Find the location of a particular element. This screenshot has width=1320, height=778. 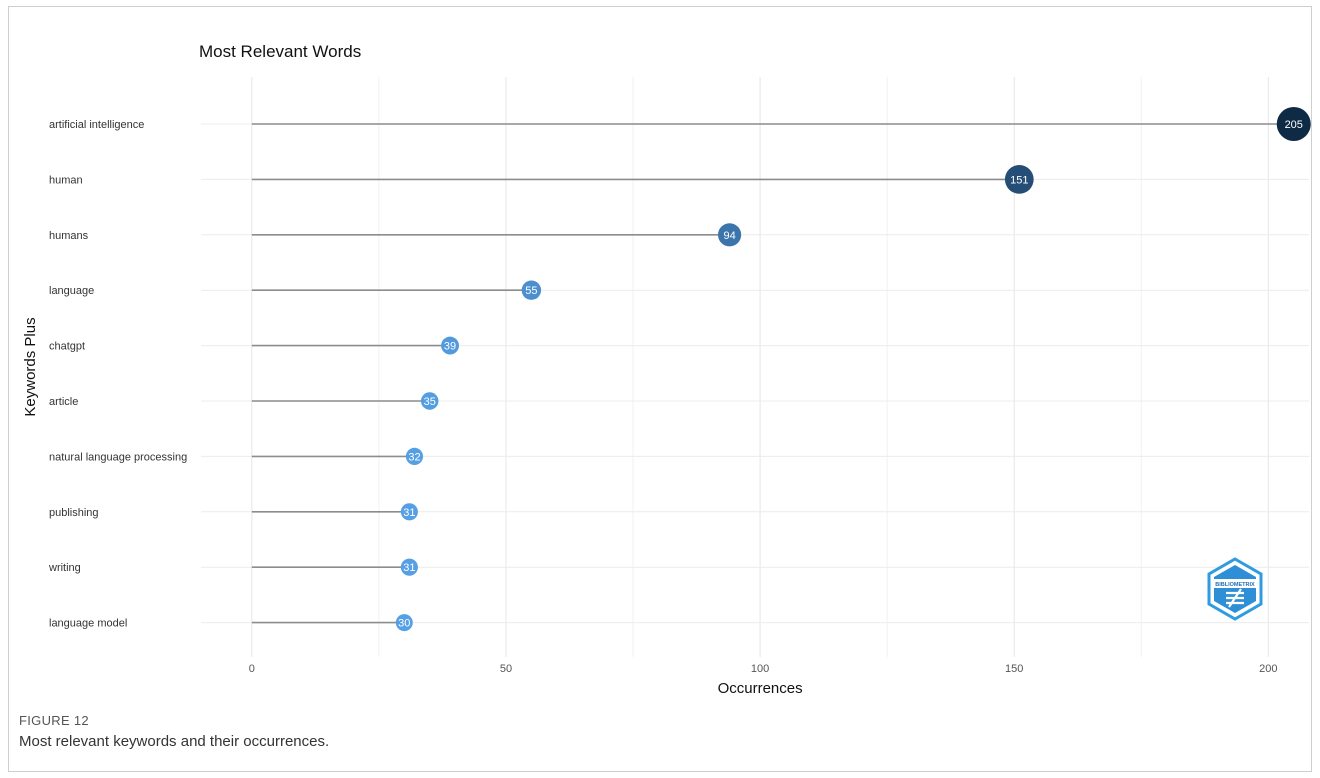

x-tick-label: 150 is located at coordinates (1014, 669).